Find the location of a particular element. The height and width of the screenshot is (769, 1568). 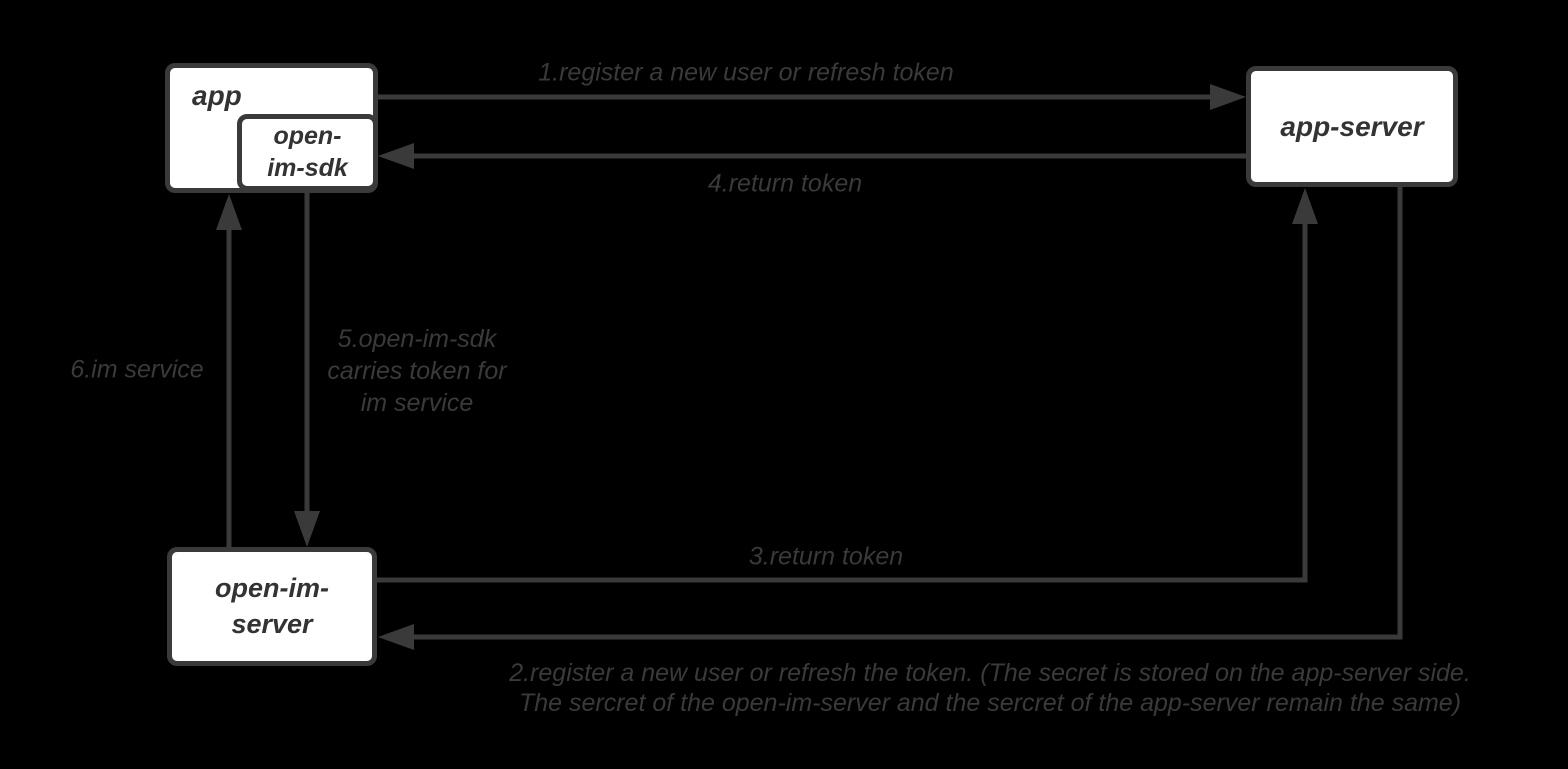

arrow-1-register-request is located at coordinates (812, 97).